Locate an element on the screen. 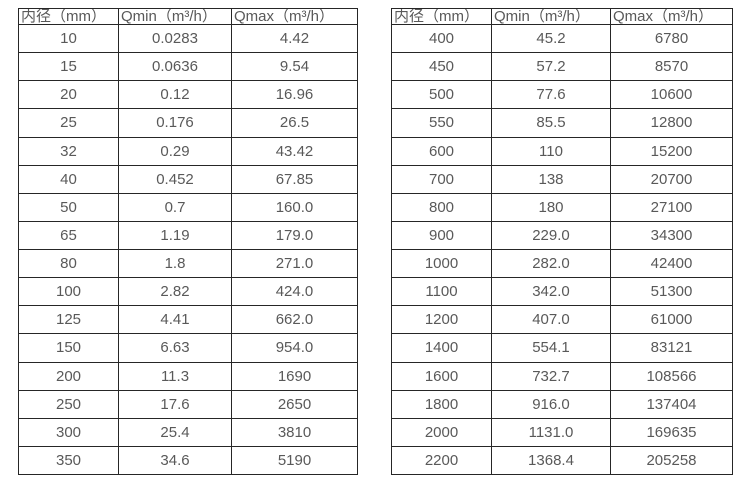 The width and height of the screenshot is (750, 483). cell-qmin: 25.4 is located at coordinates (175, 432).